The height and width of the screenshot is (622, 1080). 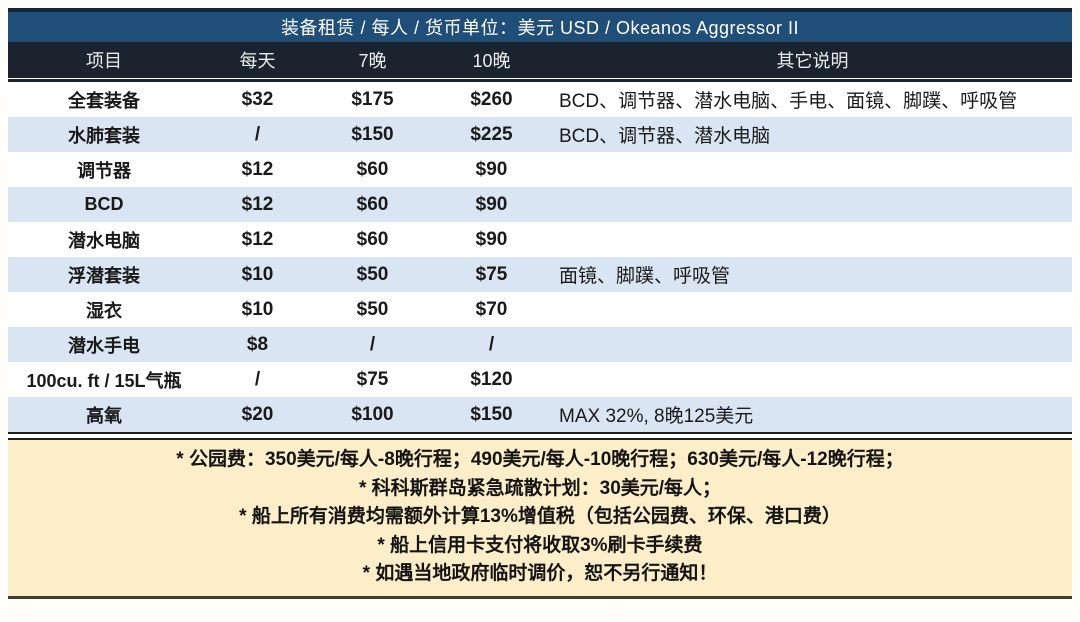 What do you see at coordinates (104, 61) in the screenshot?
I see `column-header-item: 项目` at bounding box center [104, 61].